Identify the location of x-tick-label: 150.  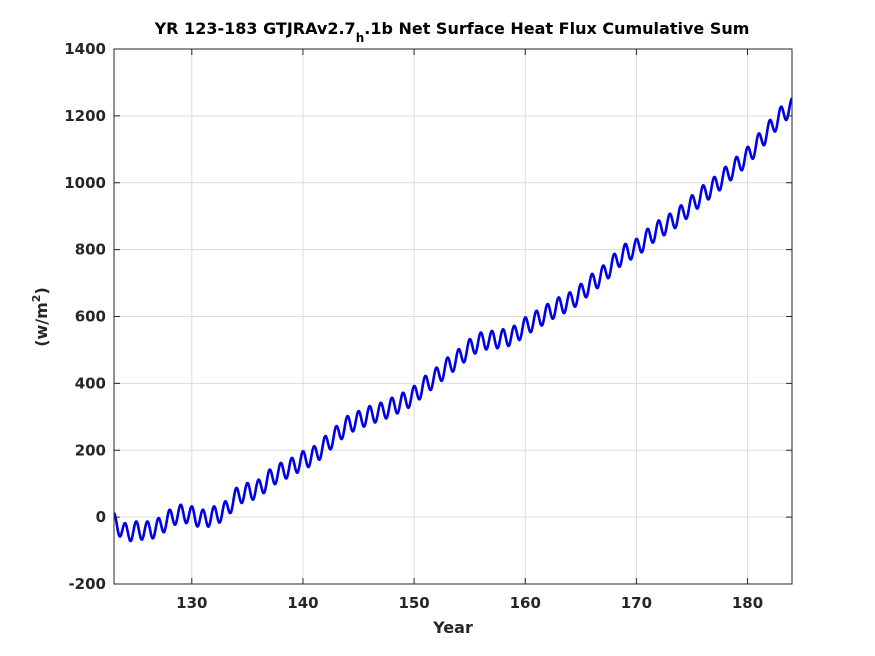
(413, 603).